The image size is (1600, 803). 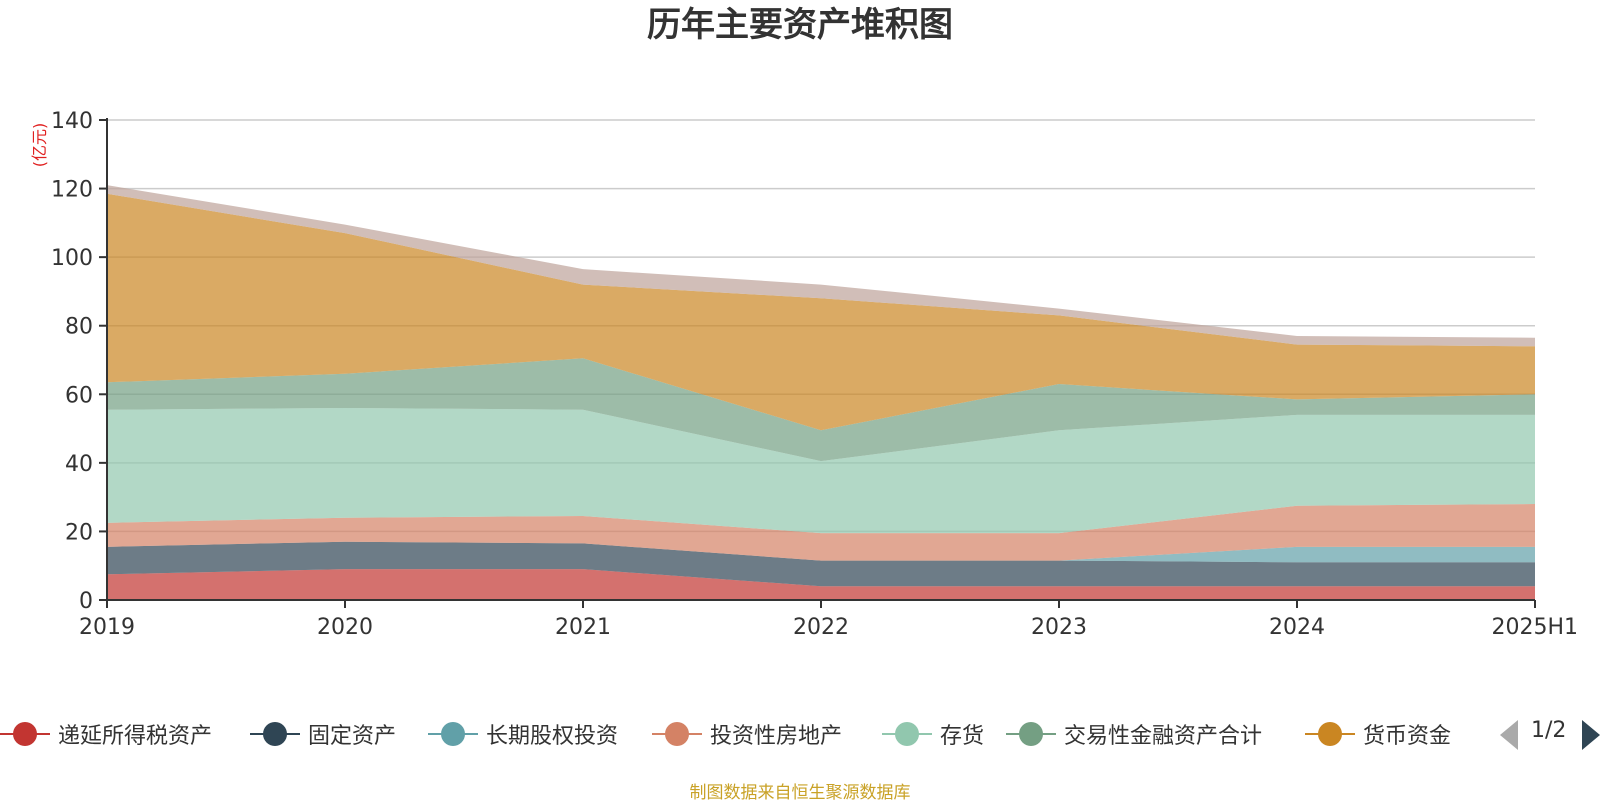 I want to click on x-tick-label: 2020, so click(x=345, y=627).